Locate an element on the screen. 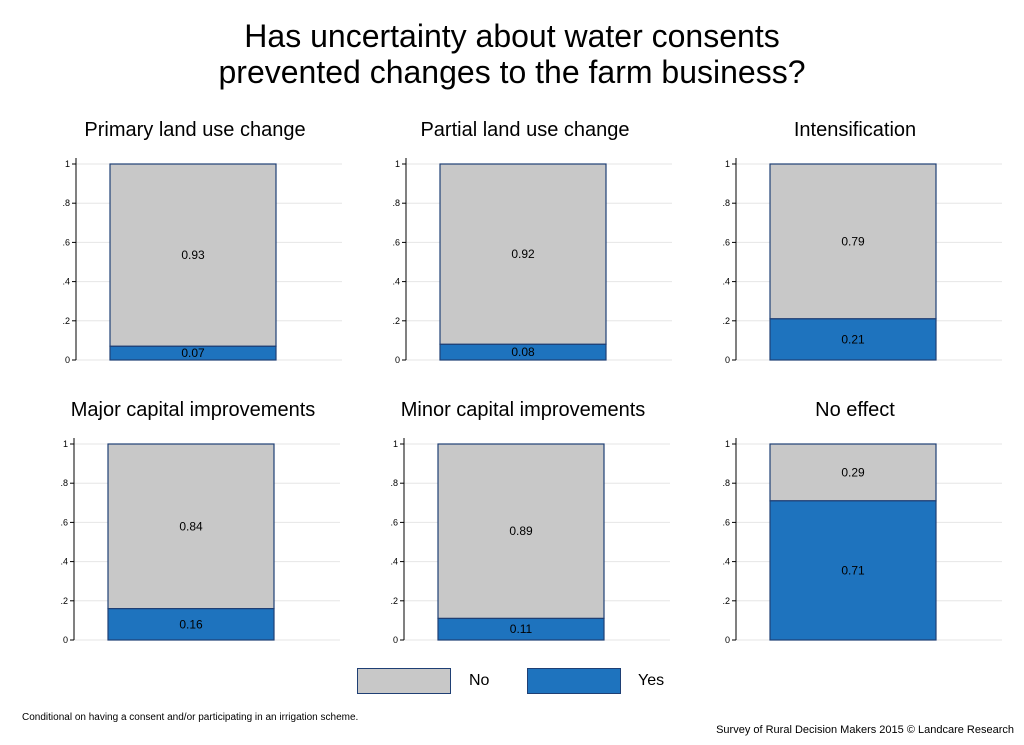 The image size is (1024, 745). panel-plot: 0 .2 .4 .6 .8 1 0.92 0.08 is located at coordinates (532, 261).